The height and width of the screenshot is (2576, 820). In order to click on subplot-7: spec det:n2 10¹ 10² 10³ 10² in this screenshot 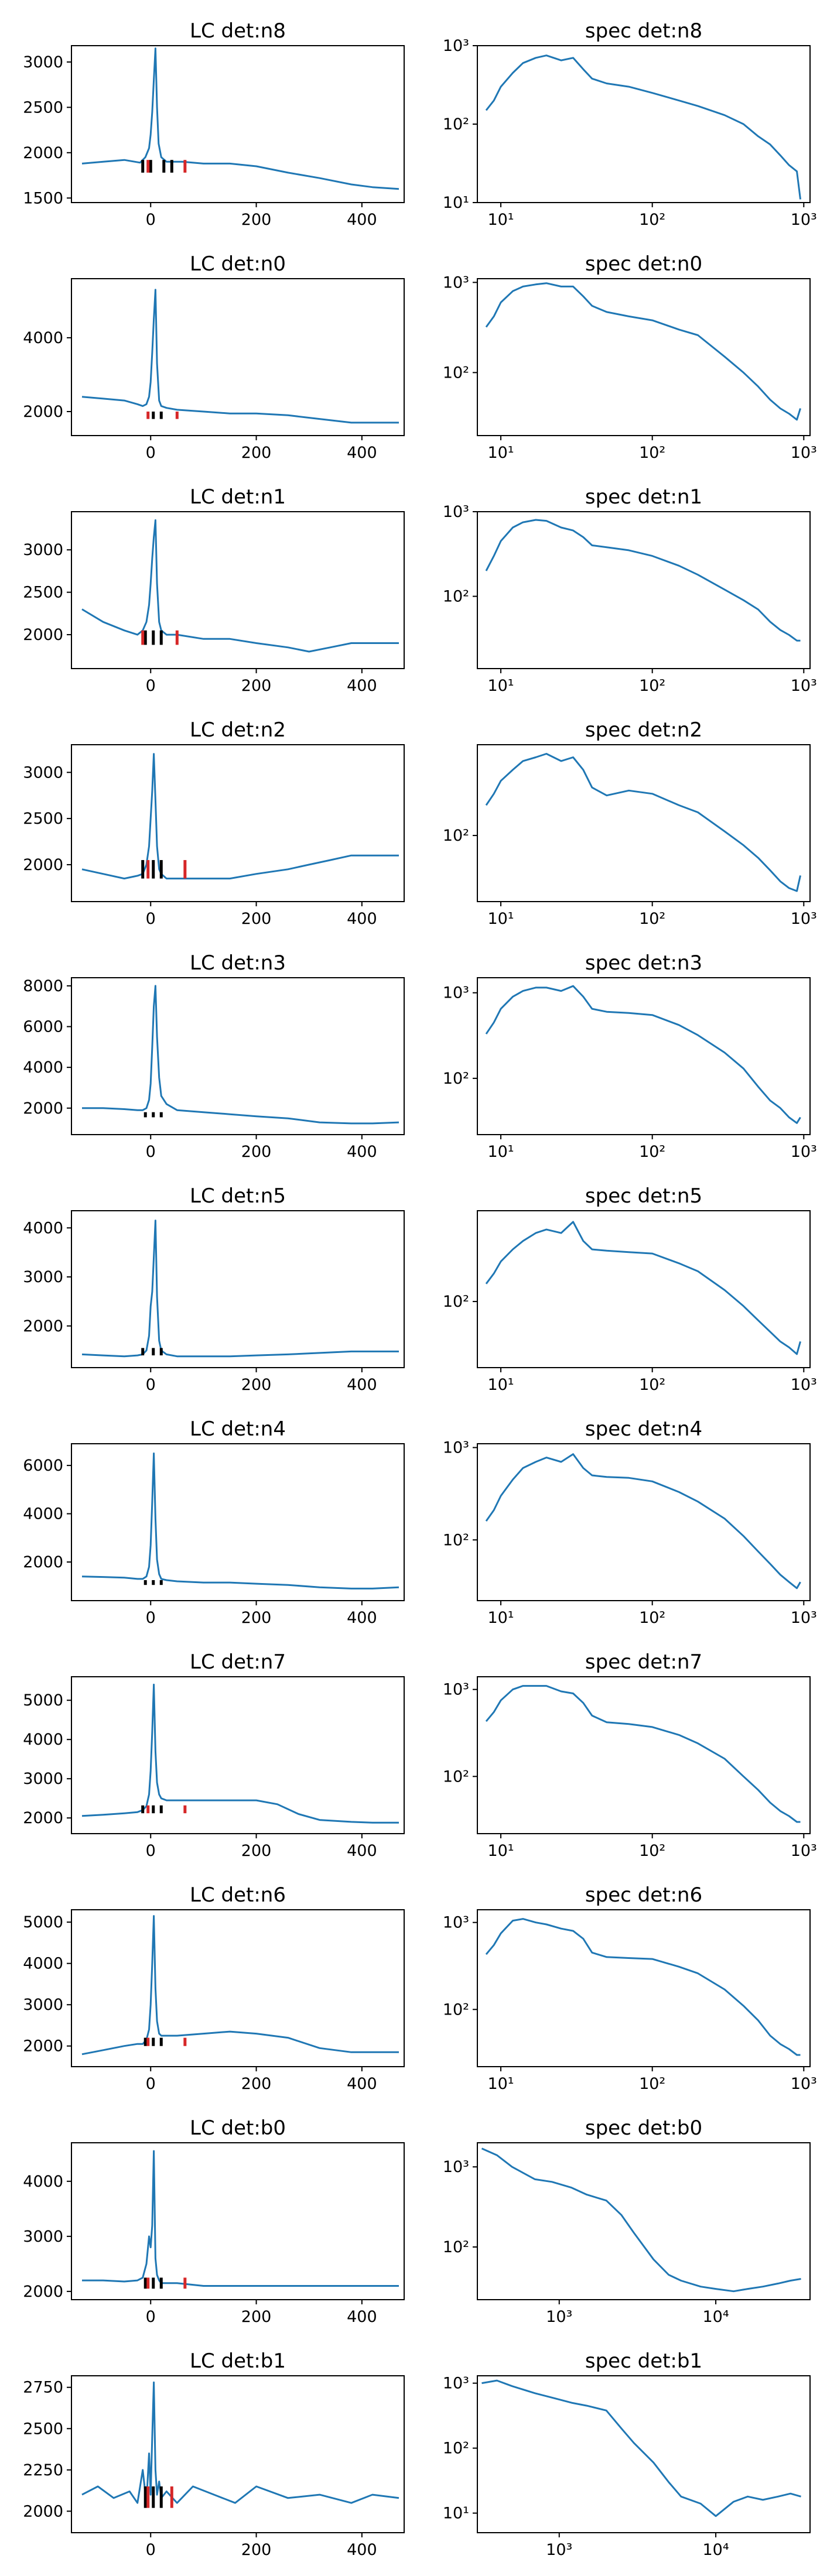, I will do `click(630, 823)`.